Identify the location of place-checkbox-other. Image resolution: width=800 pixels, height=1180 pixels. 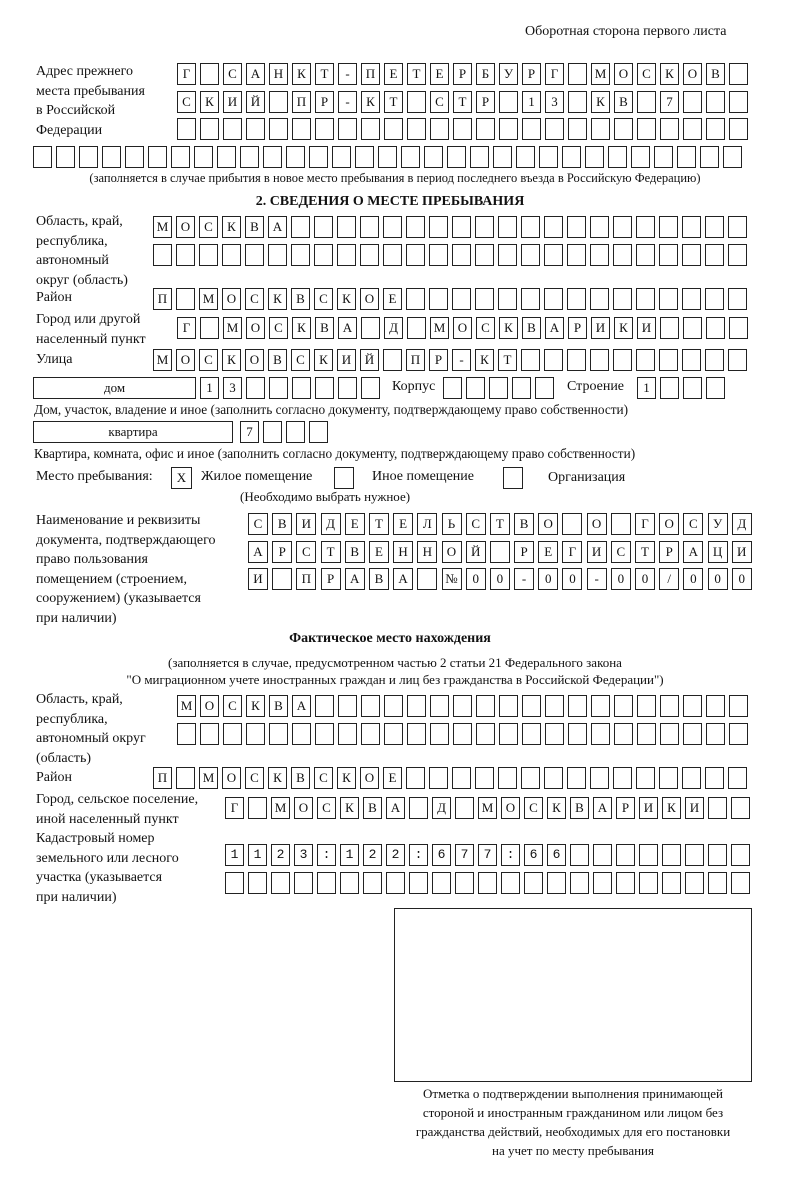
(344, 478).